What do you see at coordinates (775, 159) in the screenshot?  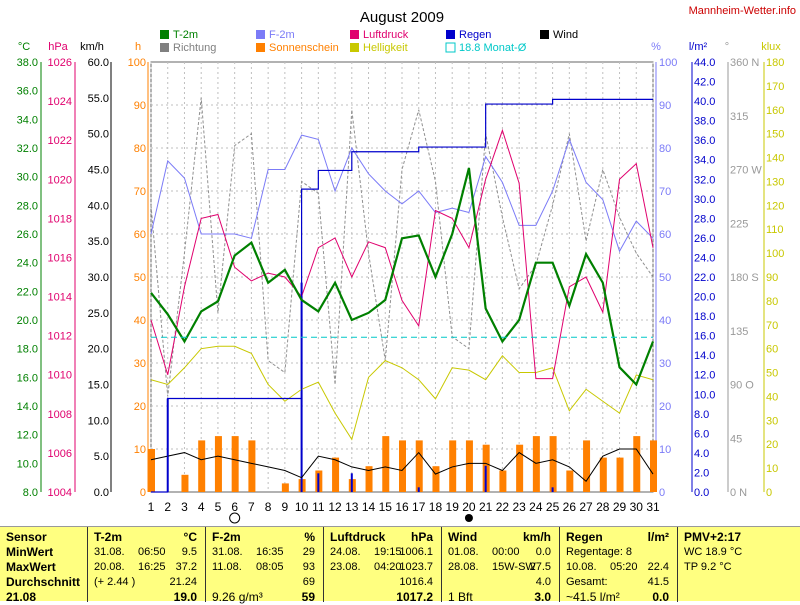 I see `brightness-axis-tick-label: 140` at bounding box center [775, 159].